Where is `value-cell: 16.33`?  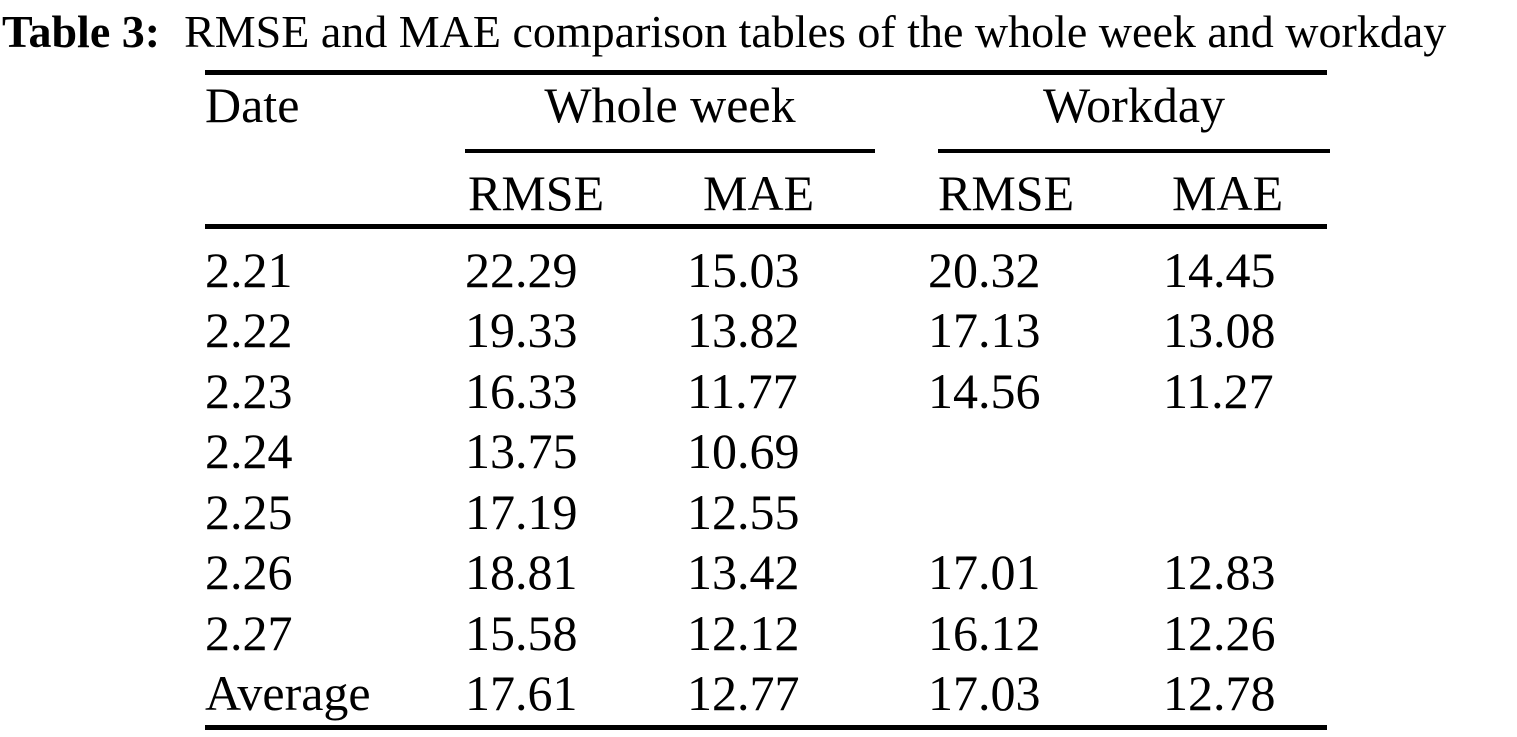 value-cell: 16.33 is located at coordinates (521, 391).